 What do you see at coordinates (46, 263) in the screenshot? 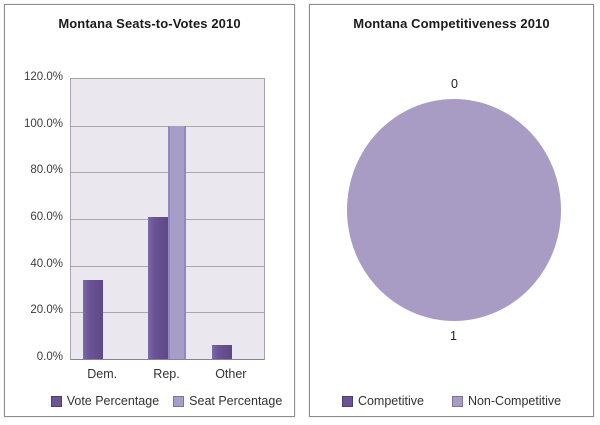
I see `y-axis-tick-label: 40.0%` at bounding box center [46, 263].